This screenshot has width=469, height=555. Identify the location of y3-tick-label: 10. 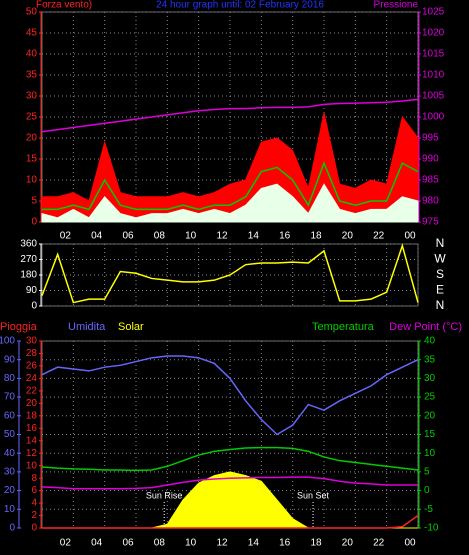
(32, 465).